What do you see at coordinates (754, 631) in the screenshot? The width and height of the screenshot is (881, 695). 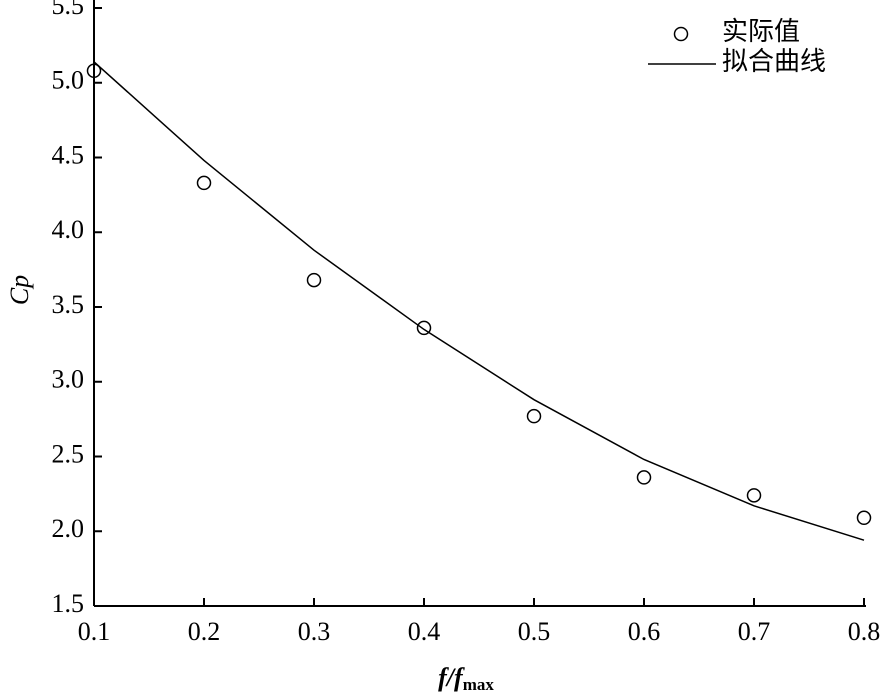 I see `x-tick-label: 0.7` at bounding box center [754, 631].